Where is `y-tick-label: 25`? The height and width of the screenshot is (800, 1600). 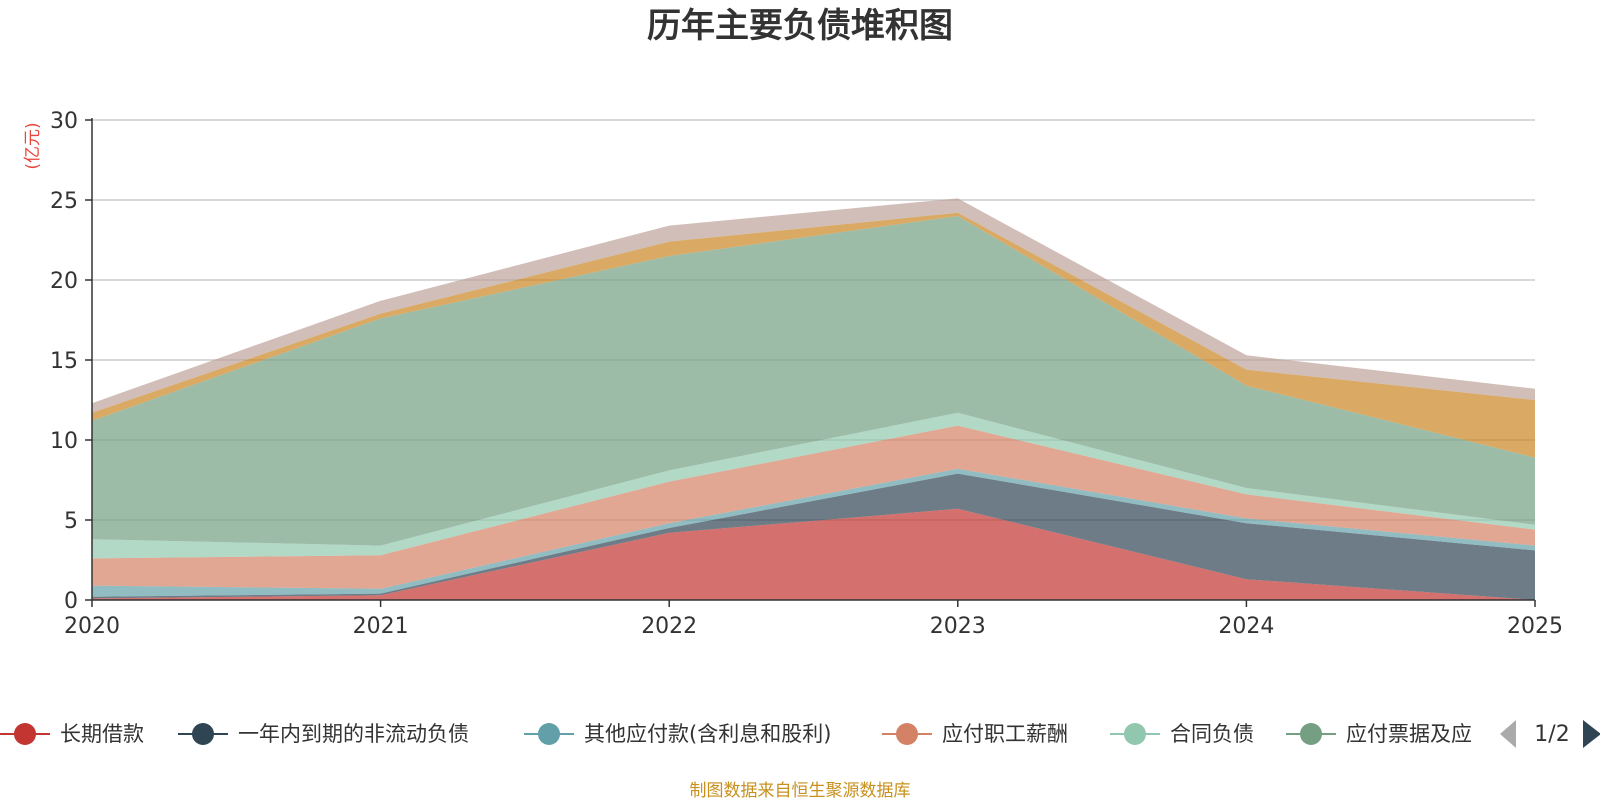 y-tick-label: 25 is located at coordinates (64, 201).